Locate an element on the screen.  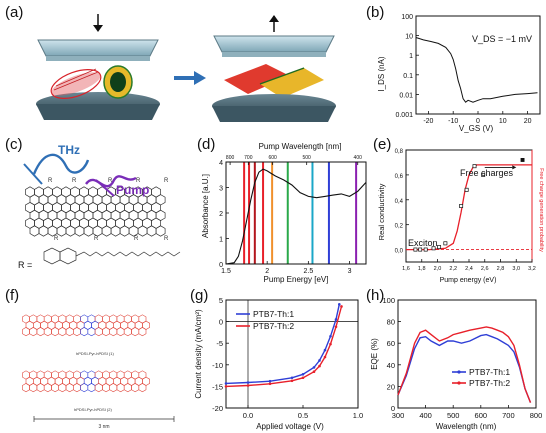
b-xtick-label: 0 is located at coordinates (478, 121).